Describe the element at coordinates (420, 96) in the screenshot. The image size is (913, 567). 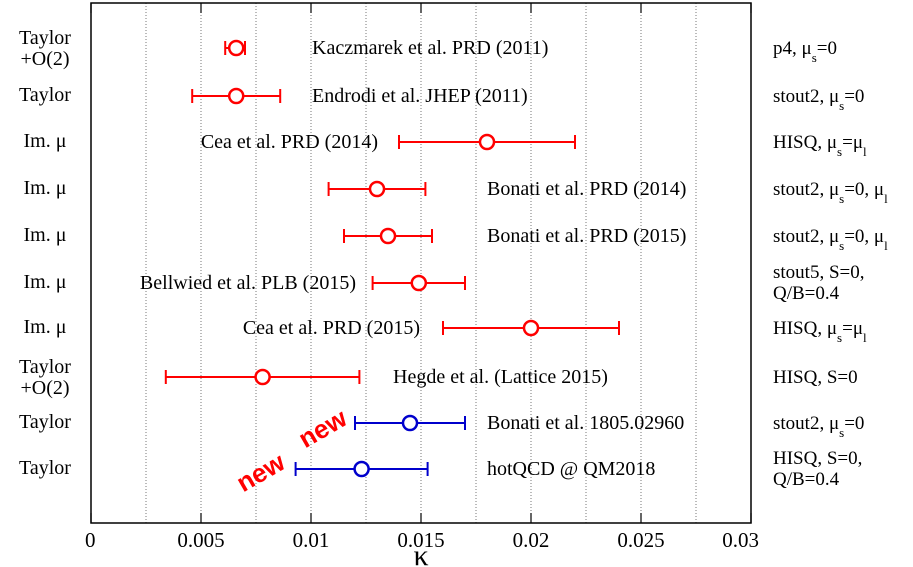
I see `reference-label: Endrodi et al. JHEP (2011)` at that location.